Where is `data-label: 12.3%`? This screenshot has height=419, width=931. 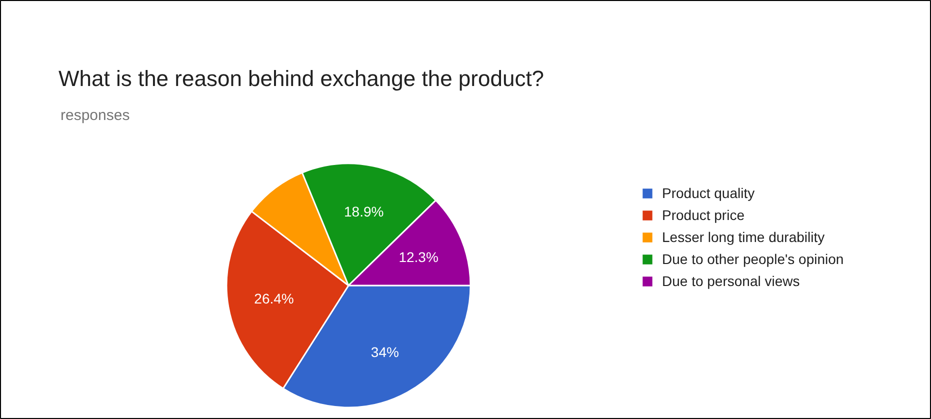 data-label: 12.3% is located at coordinates (418, 256).